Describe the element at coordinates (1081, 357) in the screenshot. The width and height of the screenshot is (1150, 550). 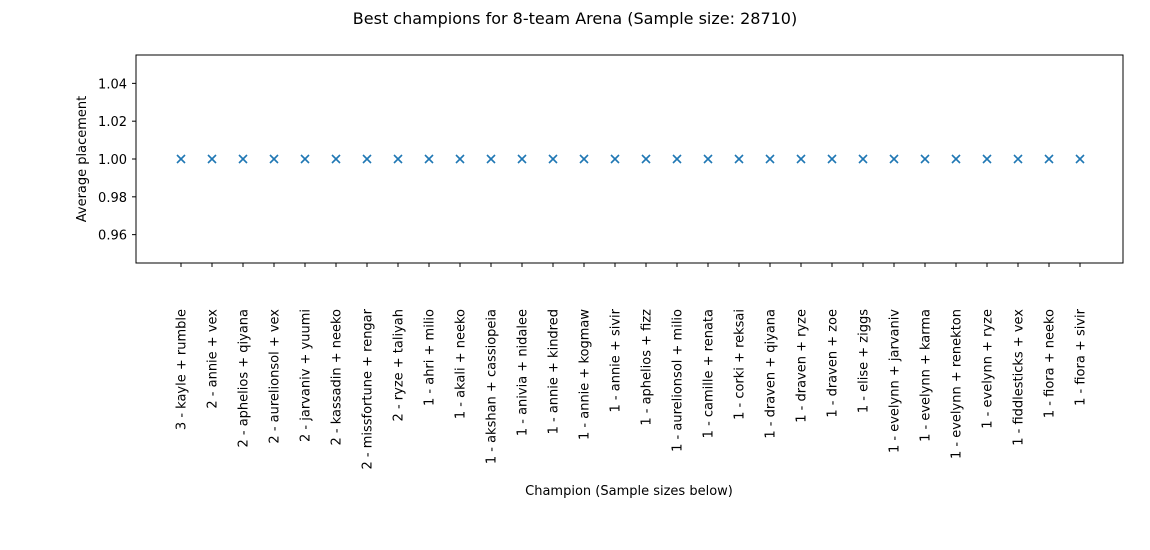
I see `x-tick-label: 1 - fiora + sivir` at that location.